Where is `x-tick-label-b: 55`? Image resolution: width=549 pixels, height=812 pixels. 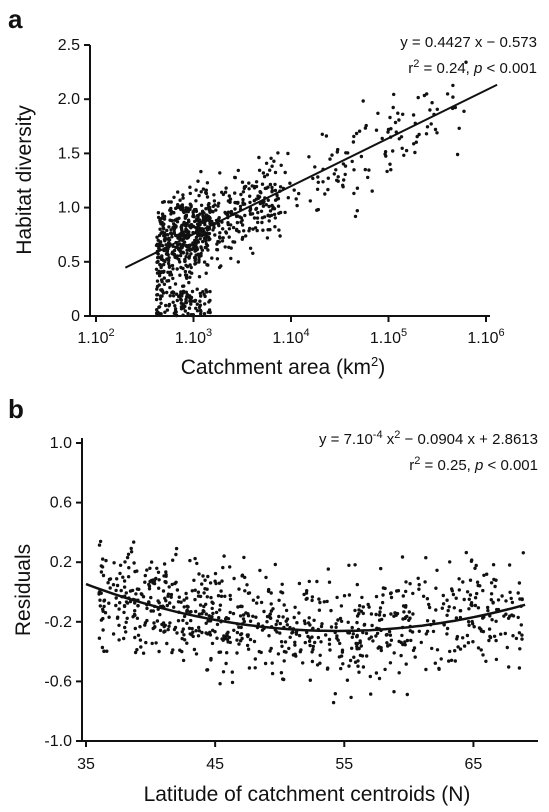 x-tick-label-b: 55 is located at coordinates (344, 764).